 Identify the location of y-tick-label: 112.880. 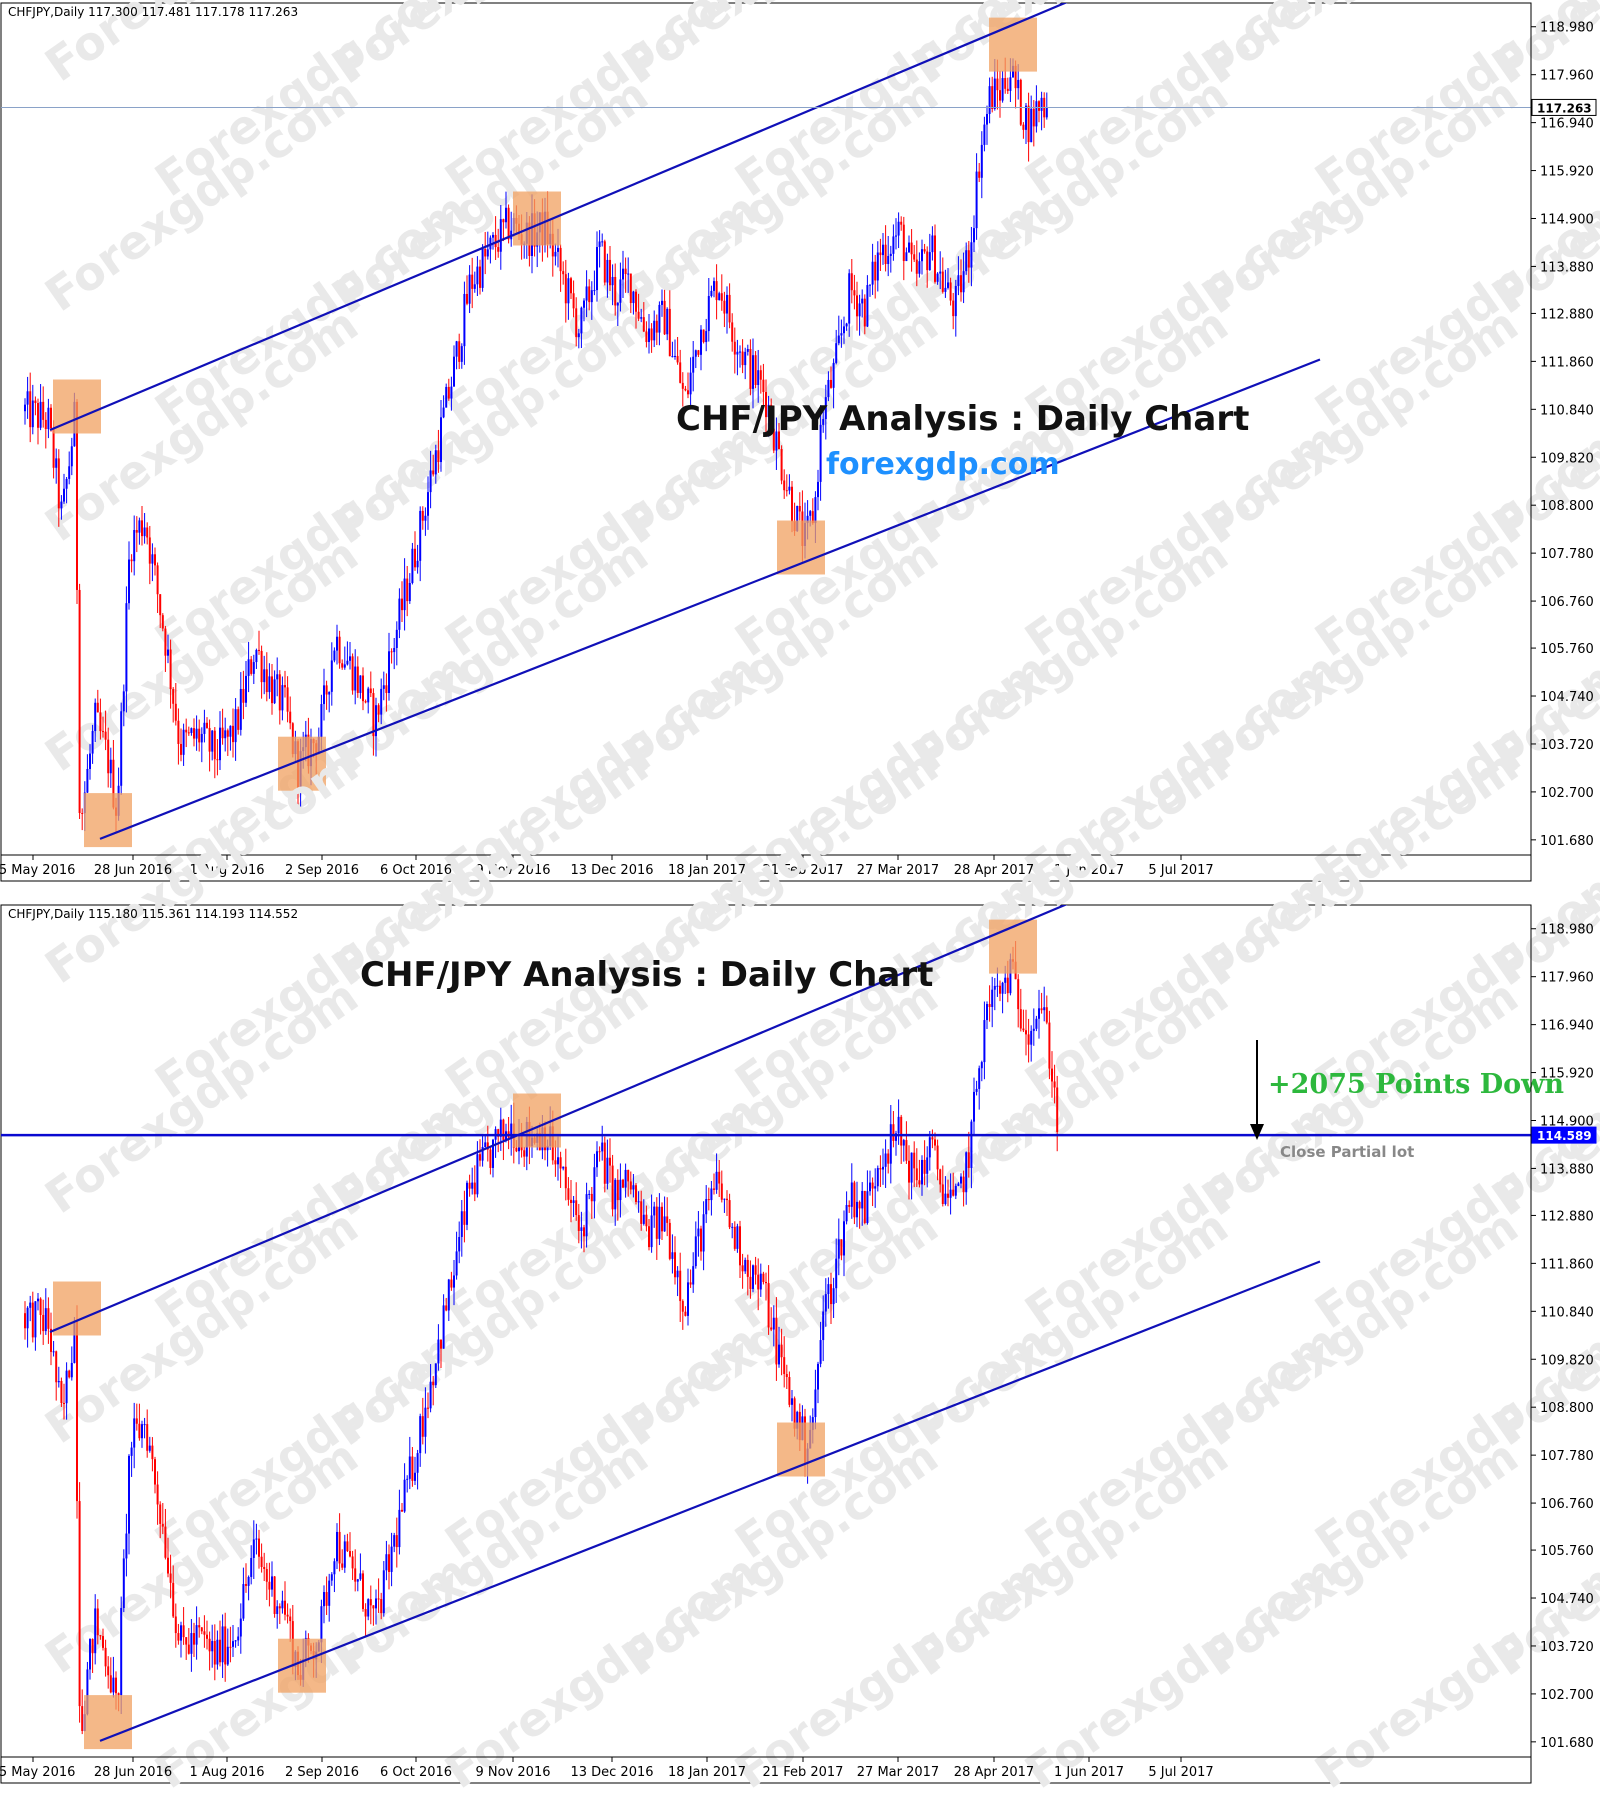
(1567, 314).